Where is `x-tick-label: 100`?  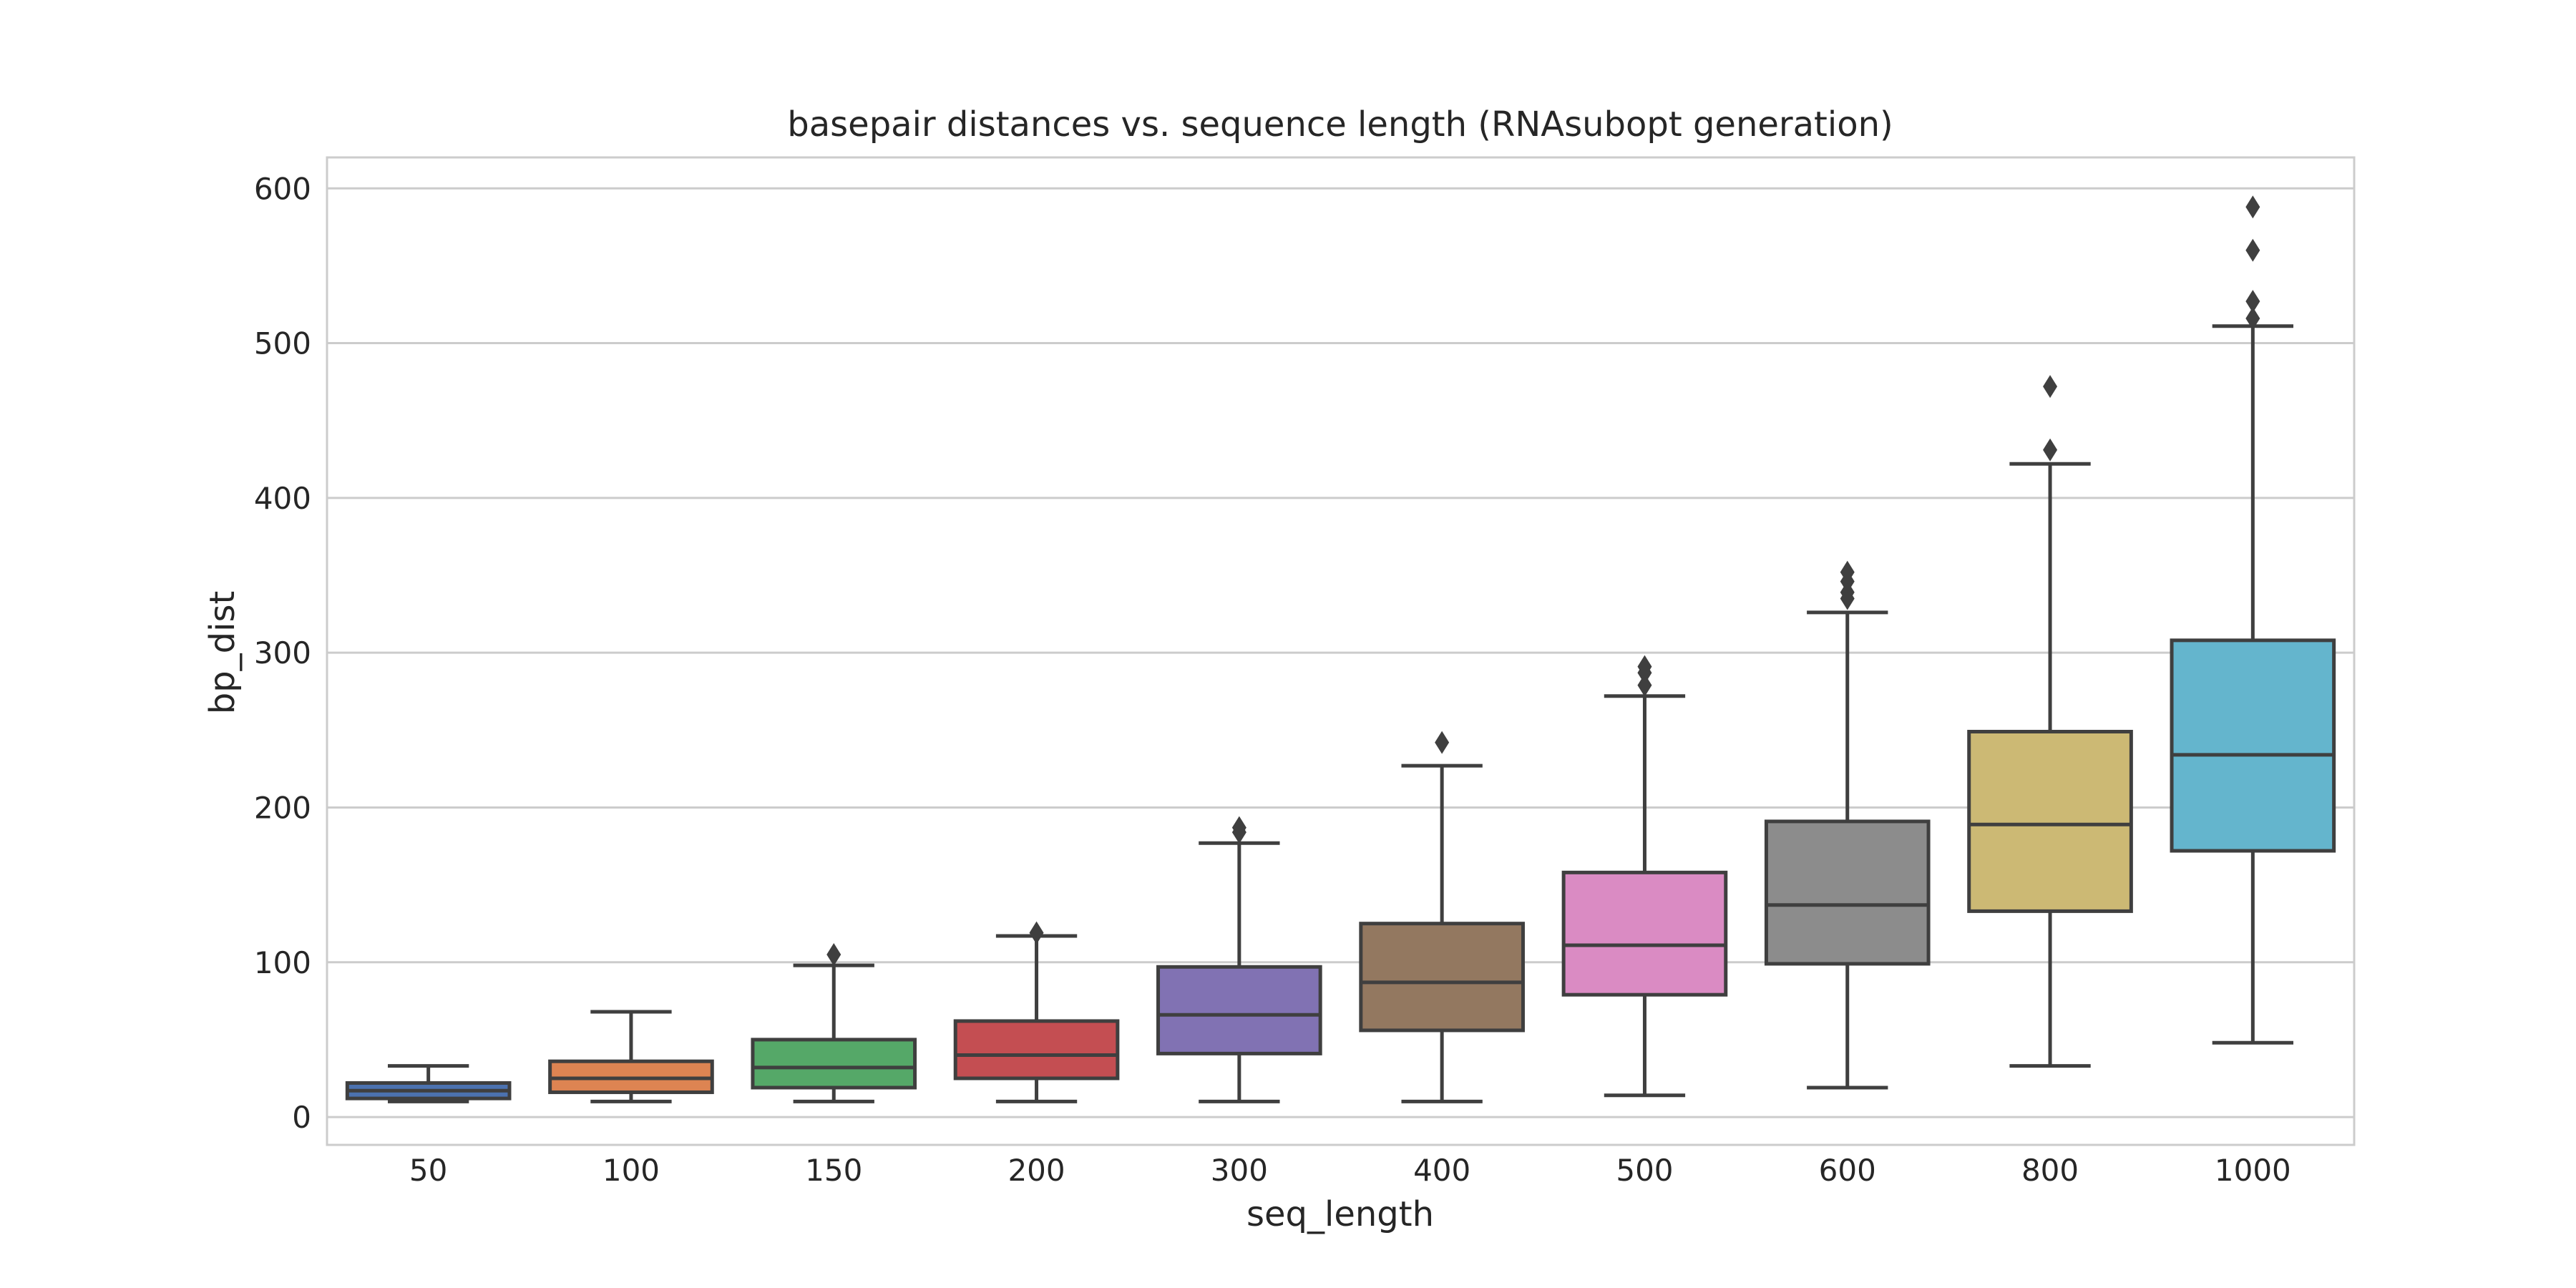
x-tick-label: 100 is located at coordinates (631, 1170).